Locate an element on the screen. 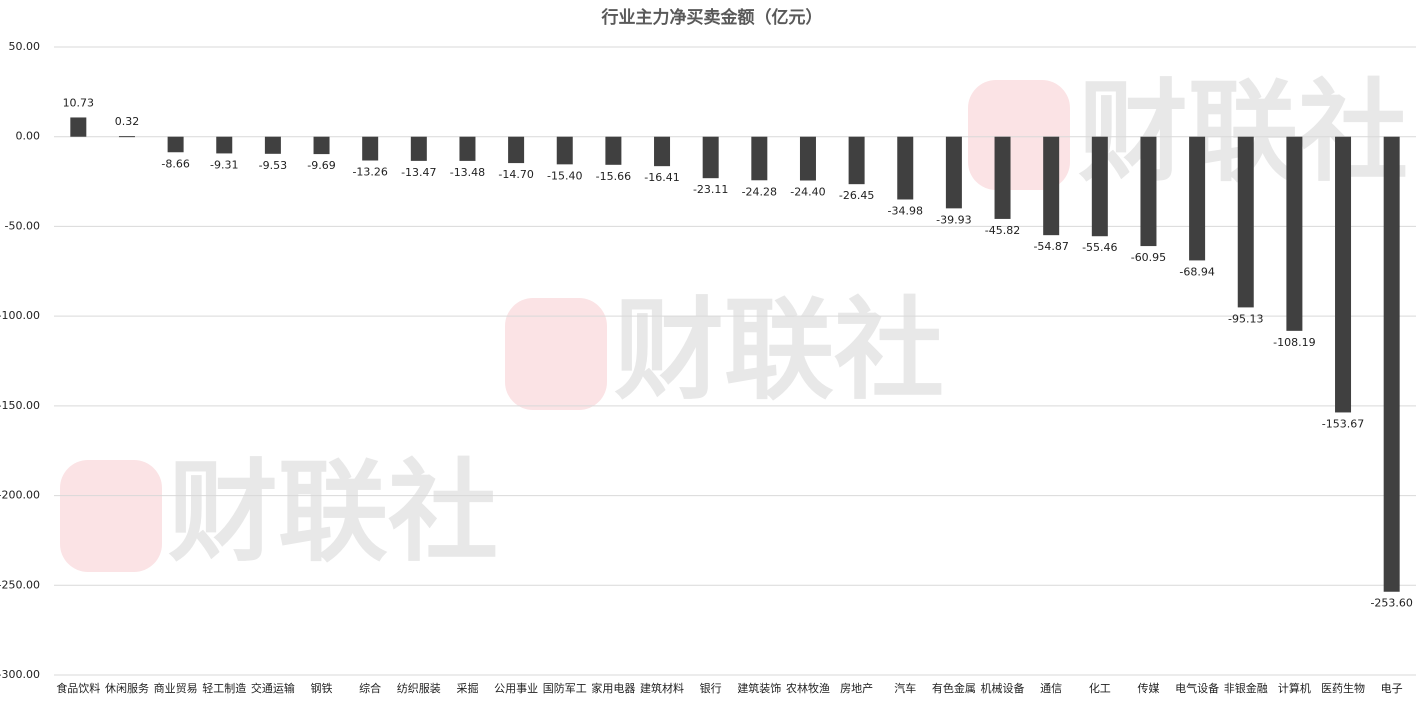 The width and height of the screenshot is (1424, 705). x-tick-label: 化工 is located at coordinates (1100, 688).